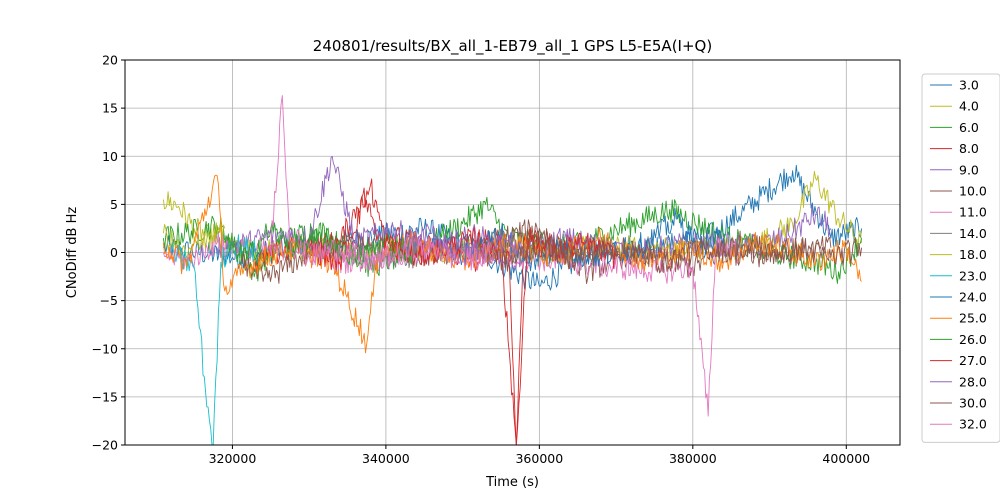 The width and height of the screenshot is (1000, 500). I want to click on x-tick-label: 360000, so click(539, 458).